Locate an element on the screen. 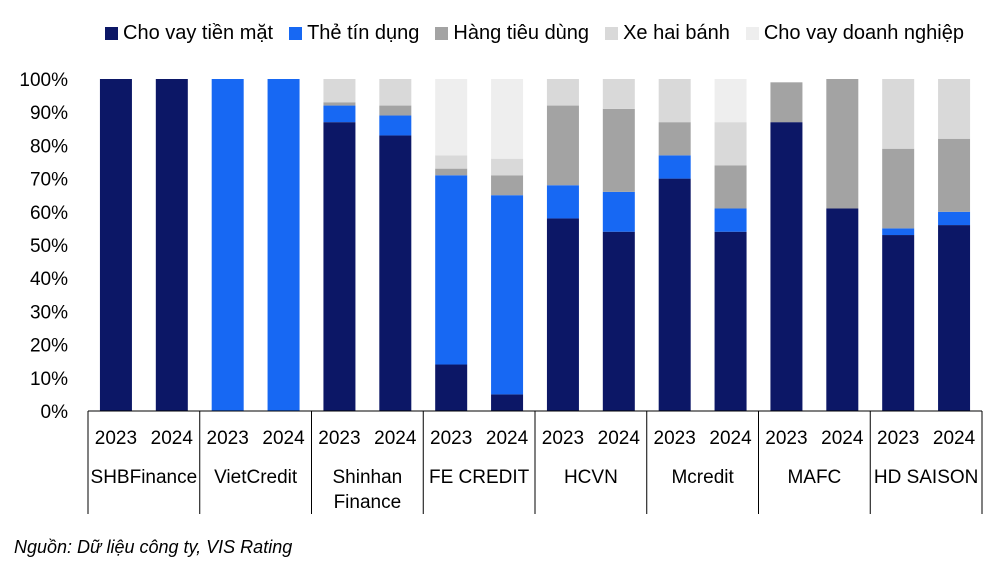 The image size is (1004, 571). y-tick-label: 10% is located at coordinates (49, 379).